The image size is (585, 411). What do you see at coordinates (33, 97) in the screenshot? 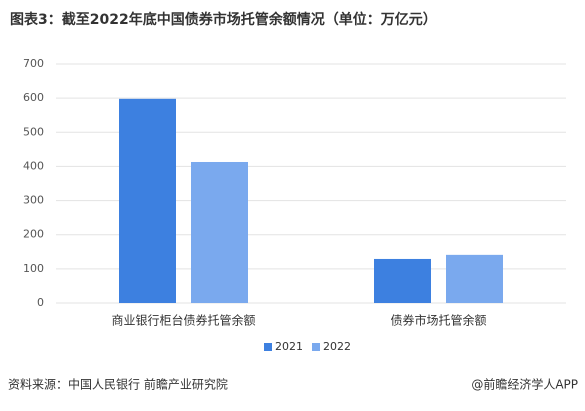
I see `y-tick-label: 600` at bounding box center [33, 97].